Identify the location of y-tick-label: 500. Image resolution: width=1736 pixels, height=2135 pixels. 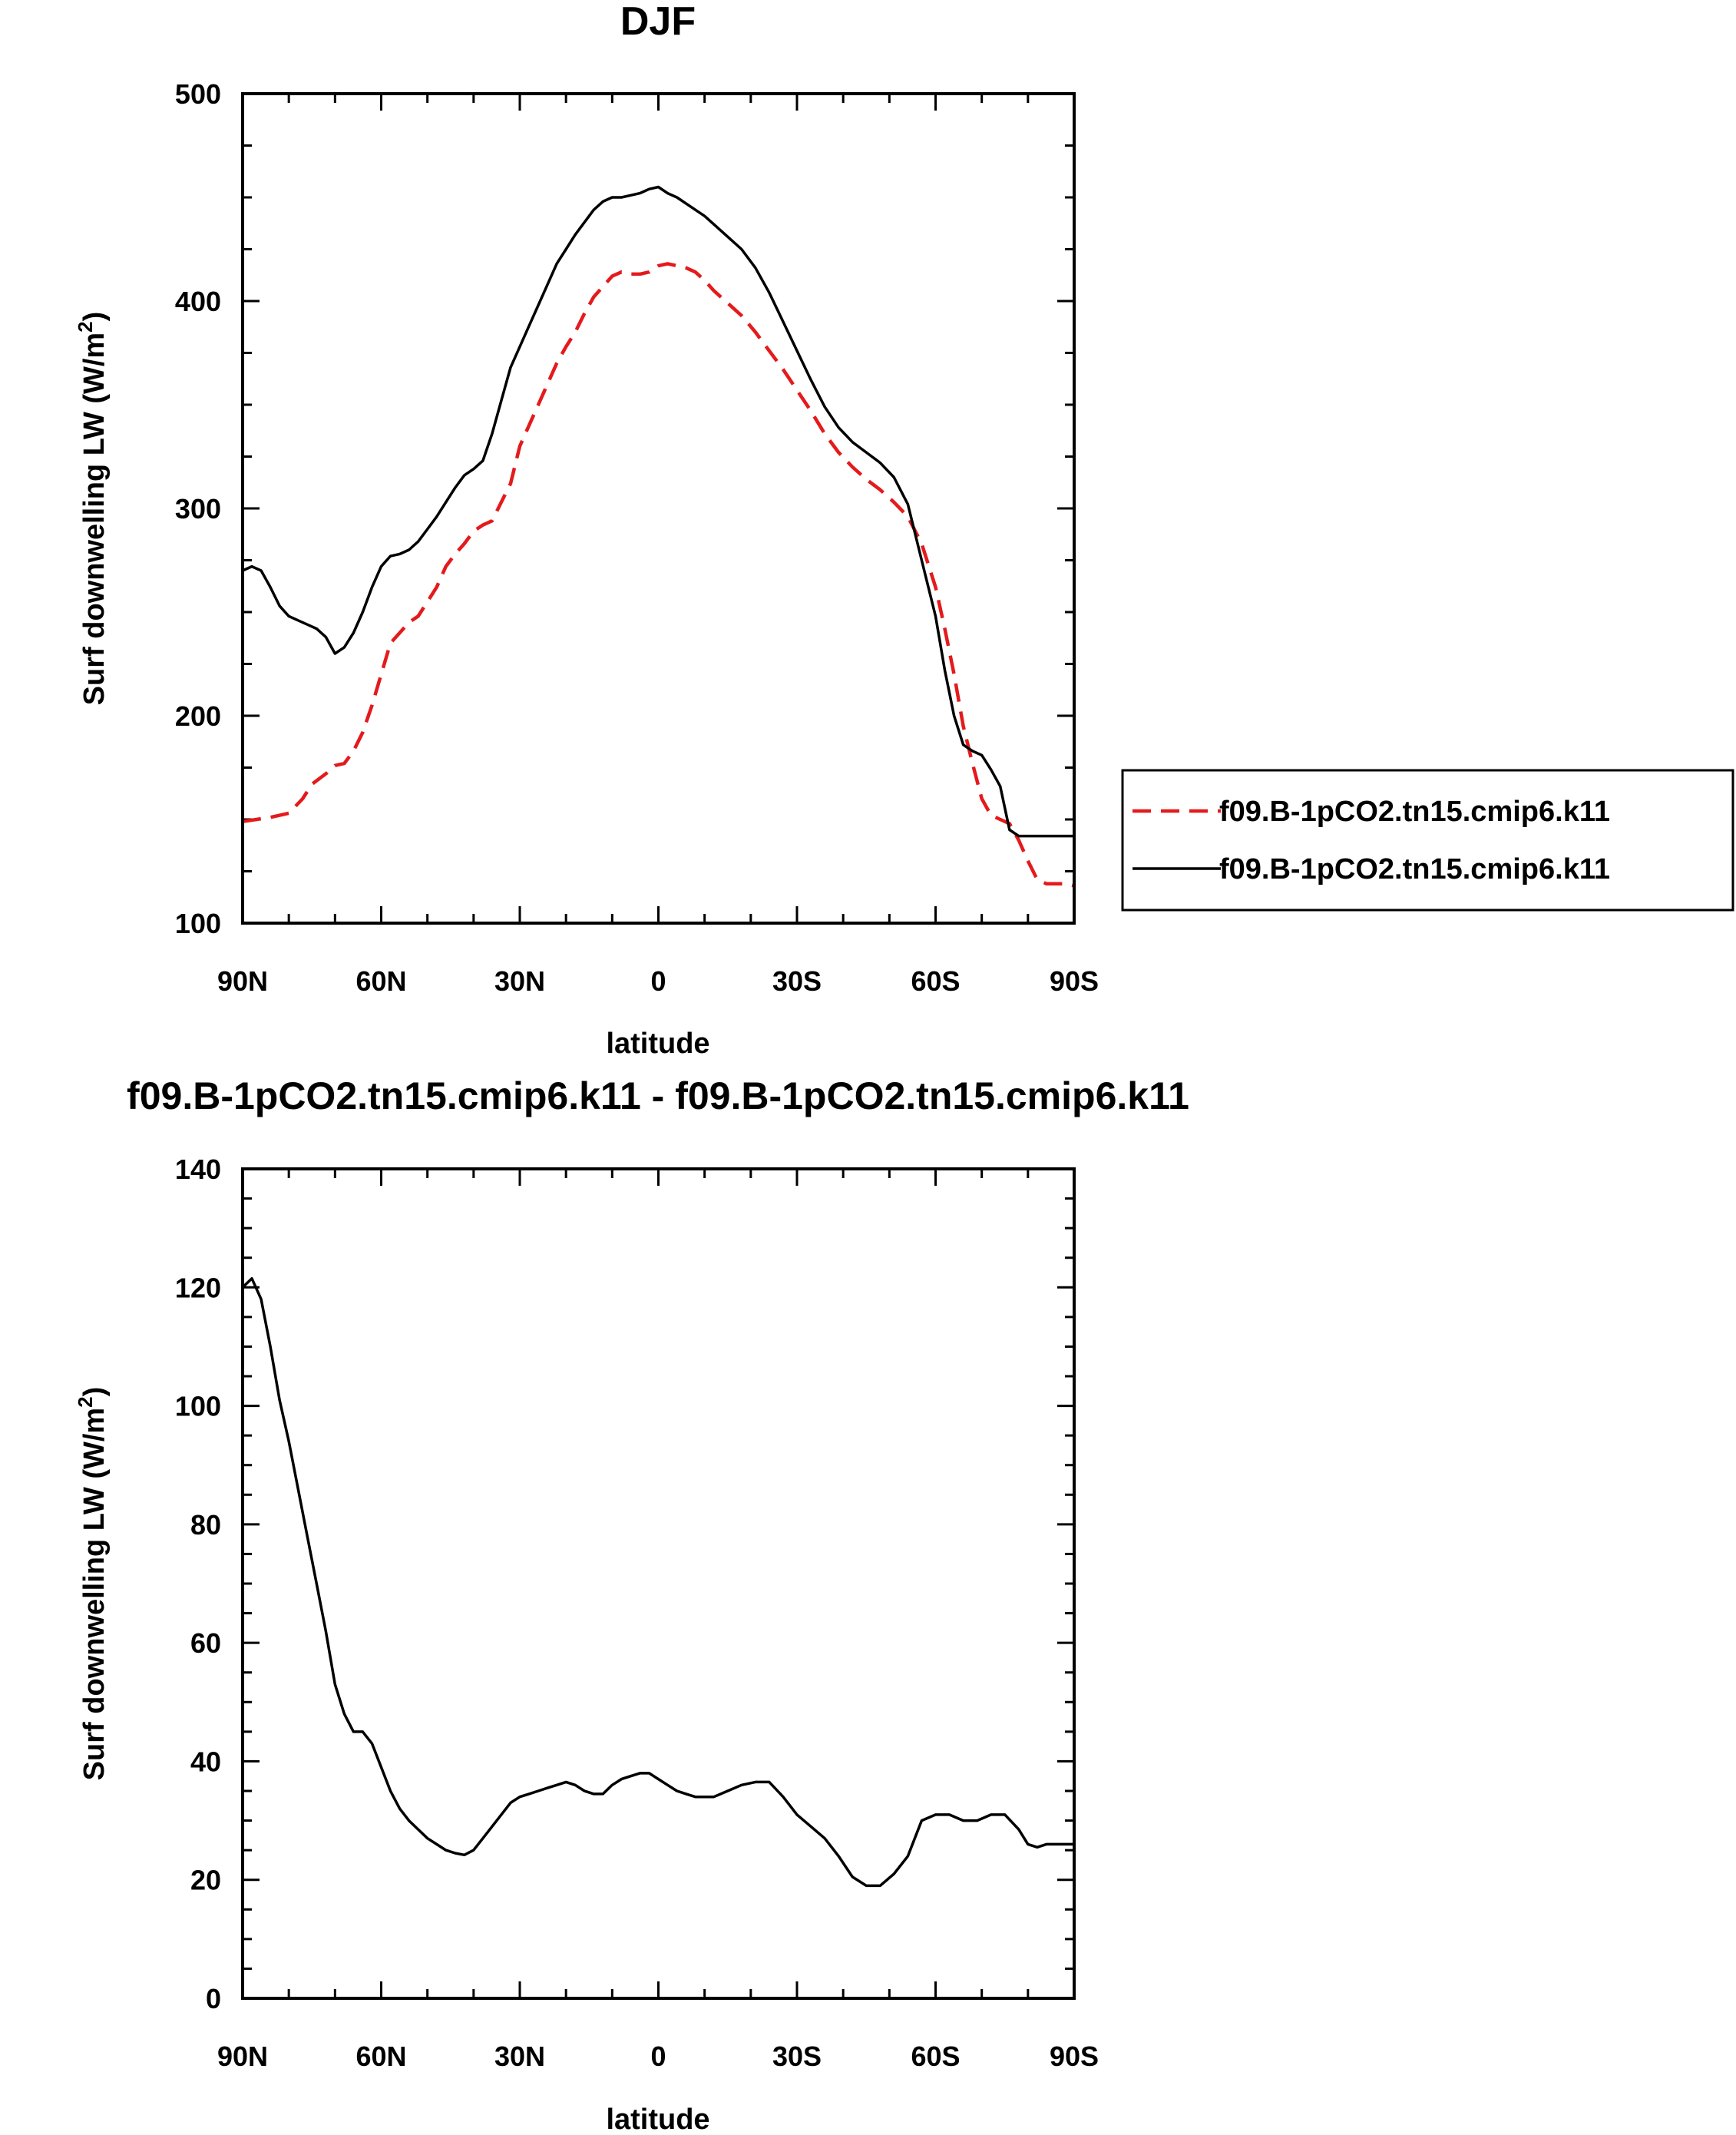
(198, 94).